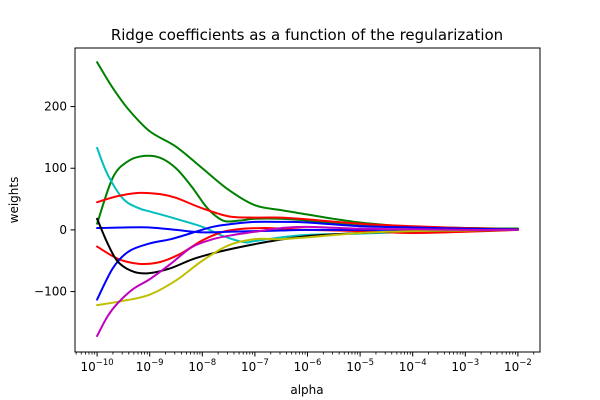 The width and height of the screenshot is (600, 400). I want to click on x-tick-label: 10⁻⁶, so click(308, 366).